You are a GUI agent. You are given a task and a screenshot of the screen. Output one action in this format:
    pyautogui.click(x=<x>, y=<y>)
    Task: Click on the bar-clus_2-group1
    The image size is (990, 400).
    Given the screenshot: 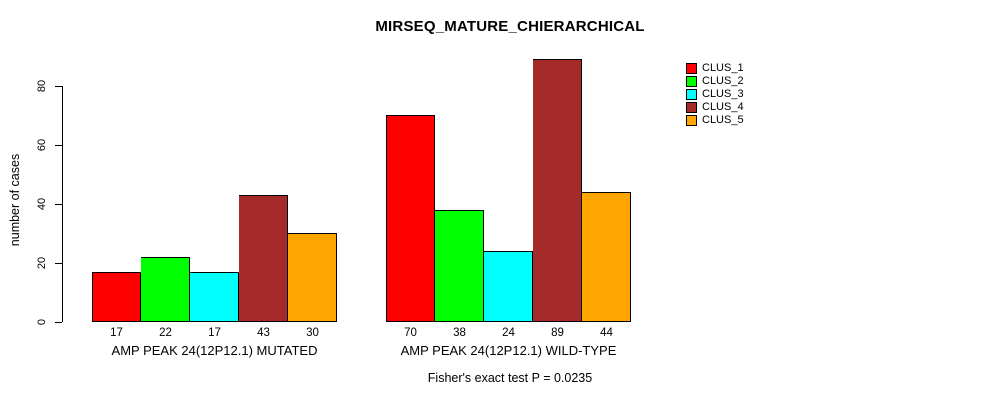 What is the action you would take?
    pyautogui.click(x=165, y=289)
    